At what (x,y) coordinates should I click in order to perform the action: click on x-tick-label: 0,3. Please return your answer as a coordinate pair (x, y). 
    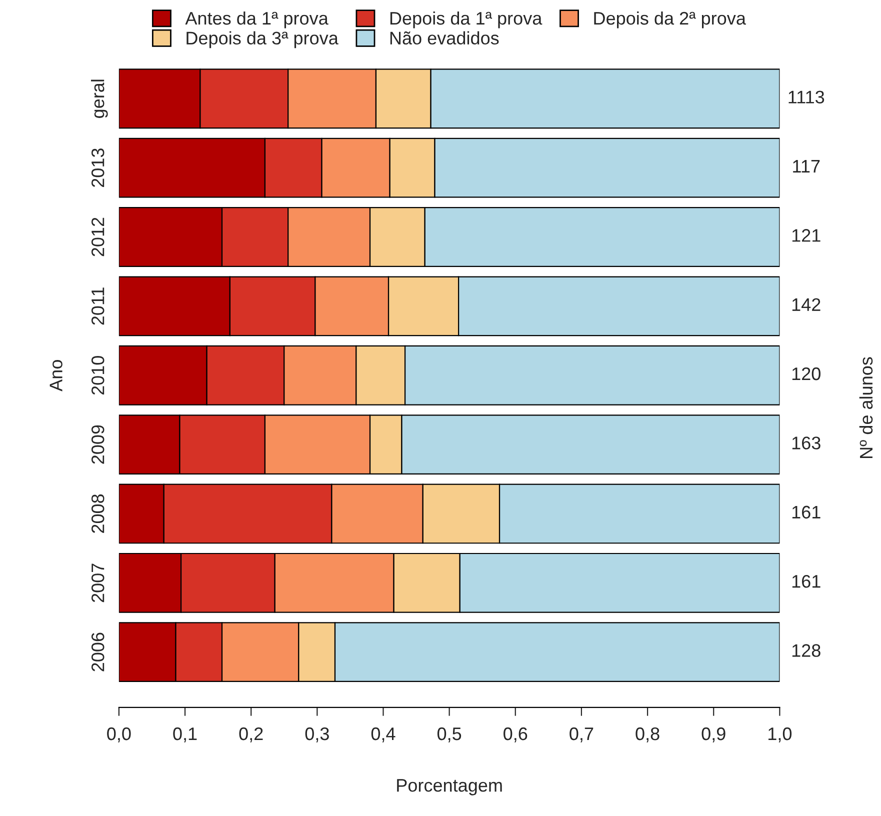
    Looking at the image, I should click on (317, 734).